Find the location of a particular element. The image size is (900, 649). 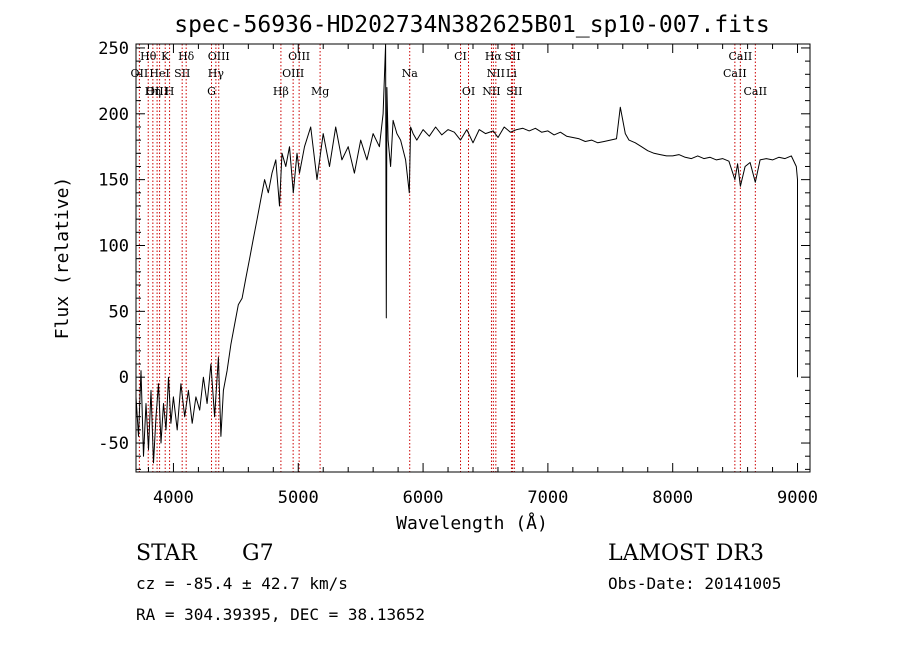

line-label: OII is located at coordinates (140, 73).